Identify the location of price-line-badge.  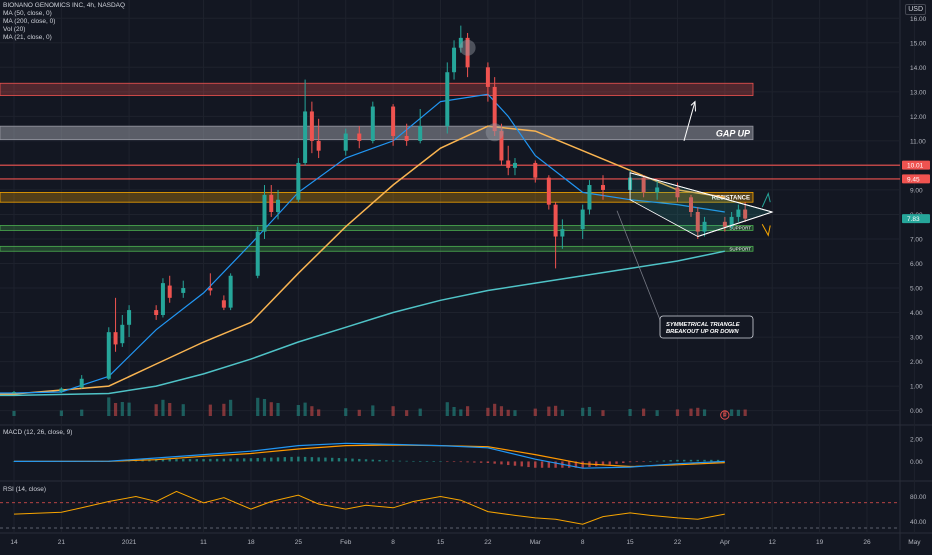
(916, 165).